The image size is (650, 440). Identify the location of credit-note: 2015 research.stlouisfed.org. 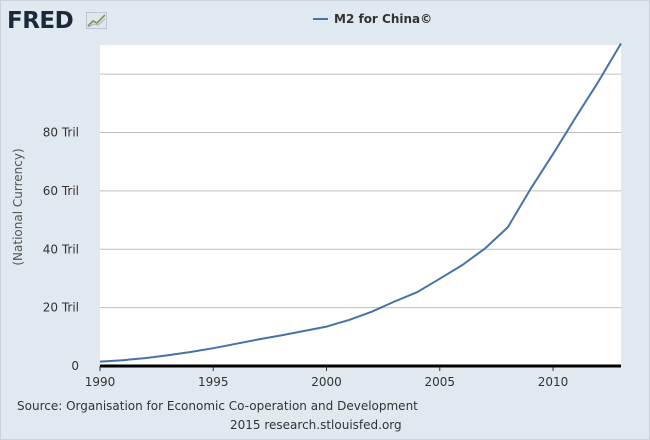
(316, 425).